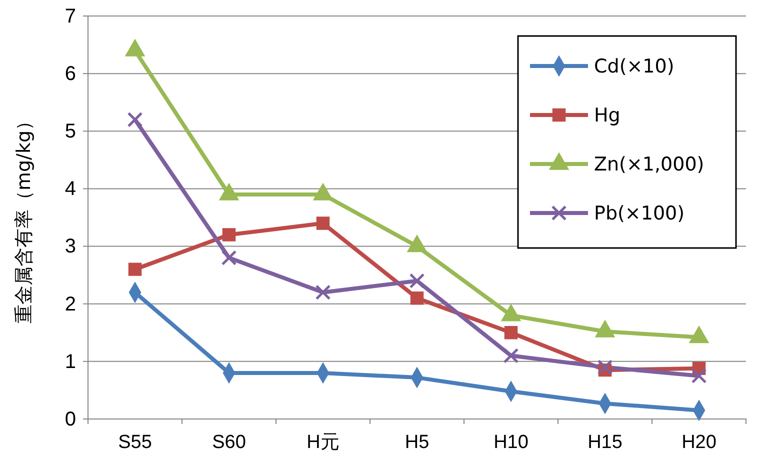  What do you see at coordinates (607, 115) in the screenshot?
I see `legend-label: Hg` at bounding box center [607, 115].